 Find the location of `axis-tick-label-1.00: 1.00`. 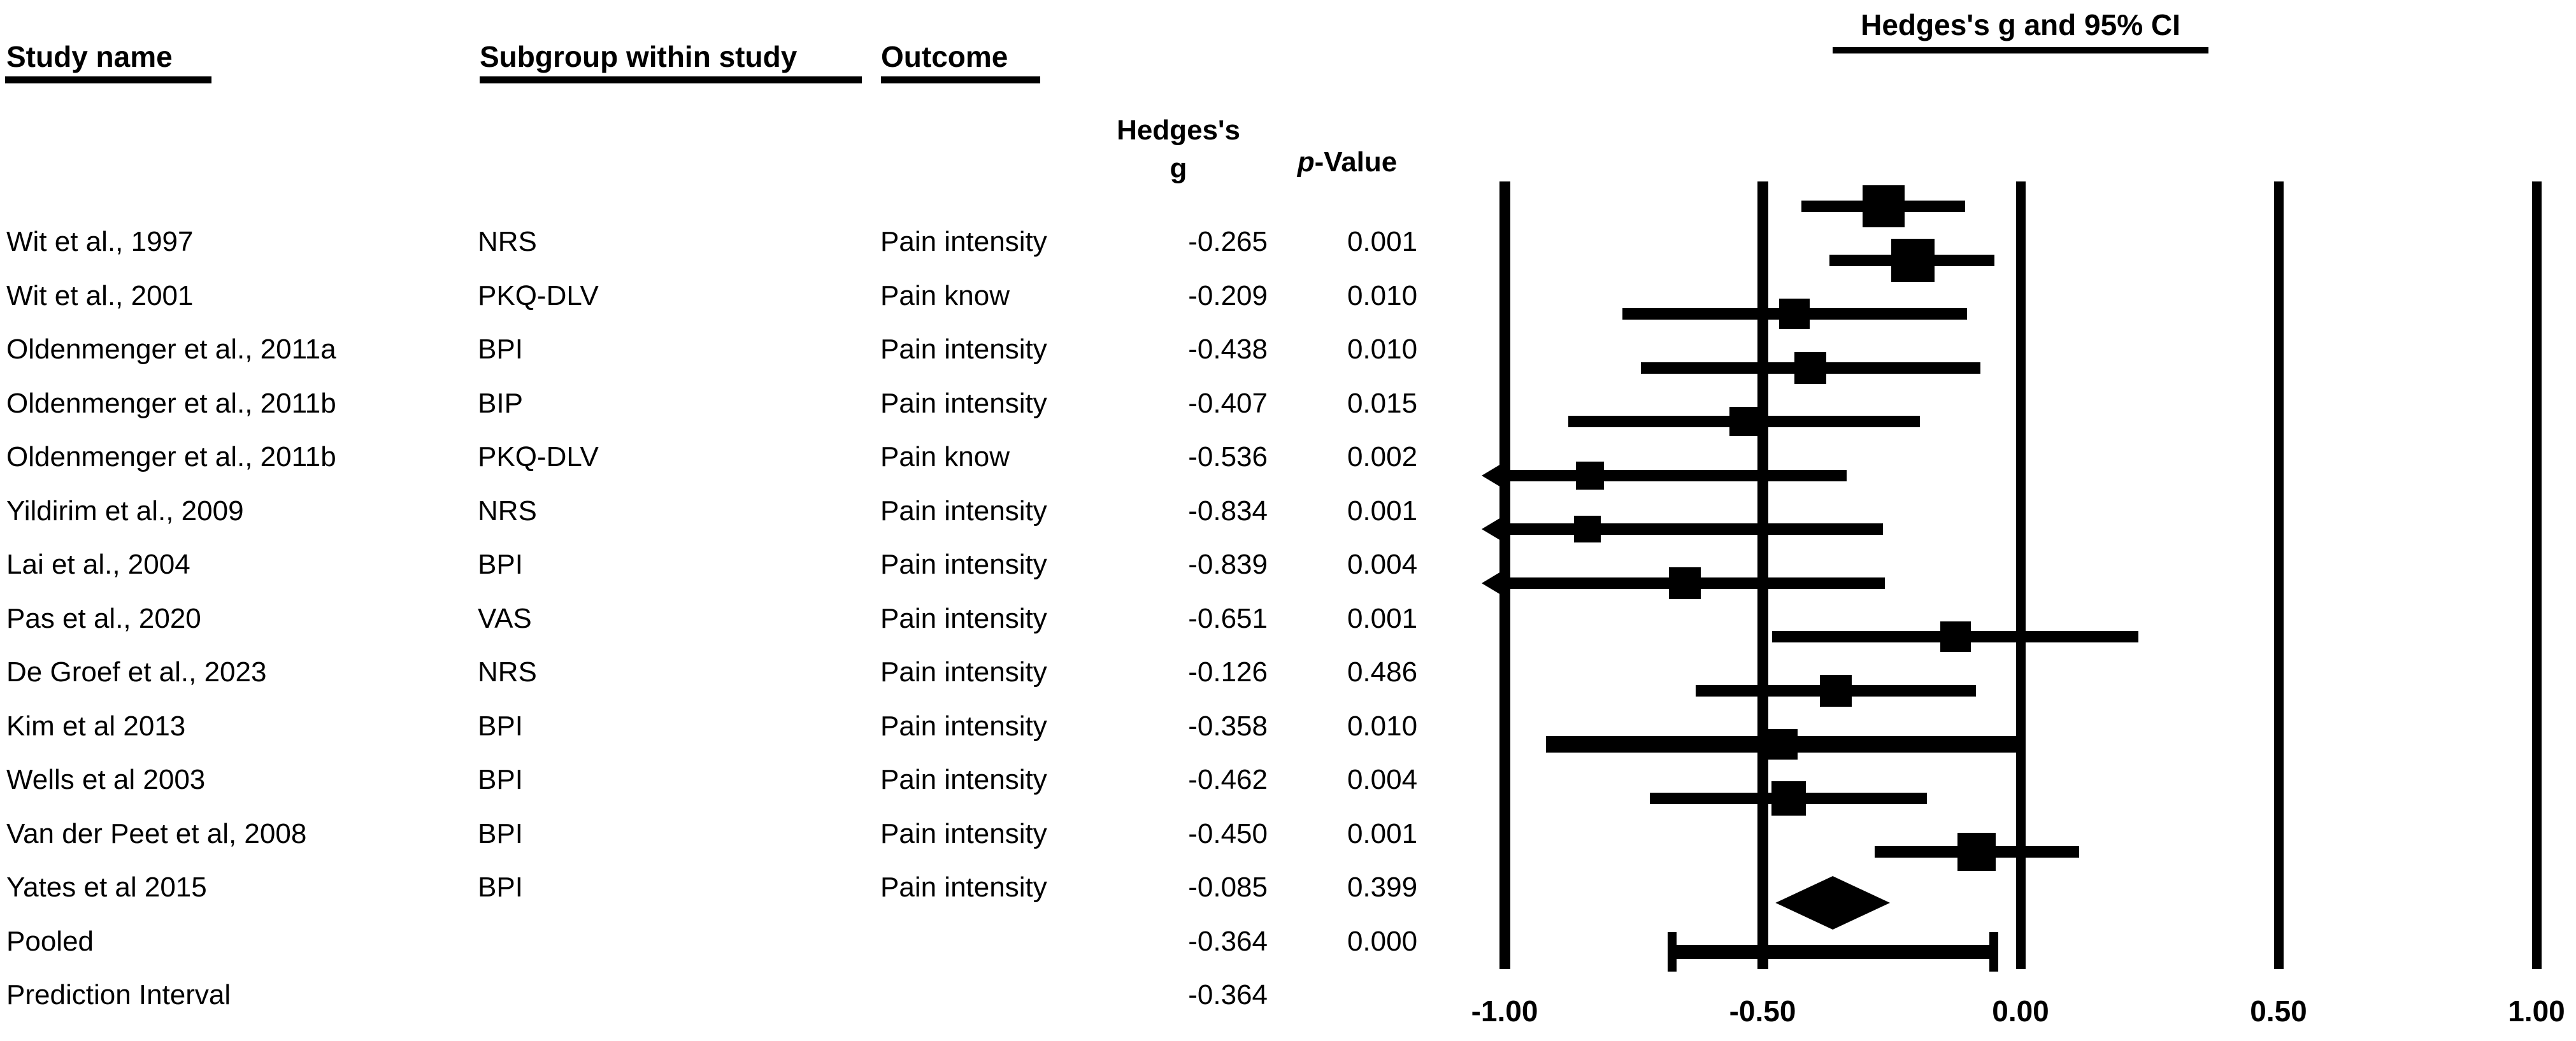

axis-tick-label-1.00: 1.00 is located at coordinates (2536, 1011).